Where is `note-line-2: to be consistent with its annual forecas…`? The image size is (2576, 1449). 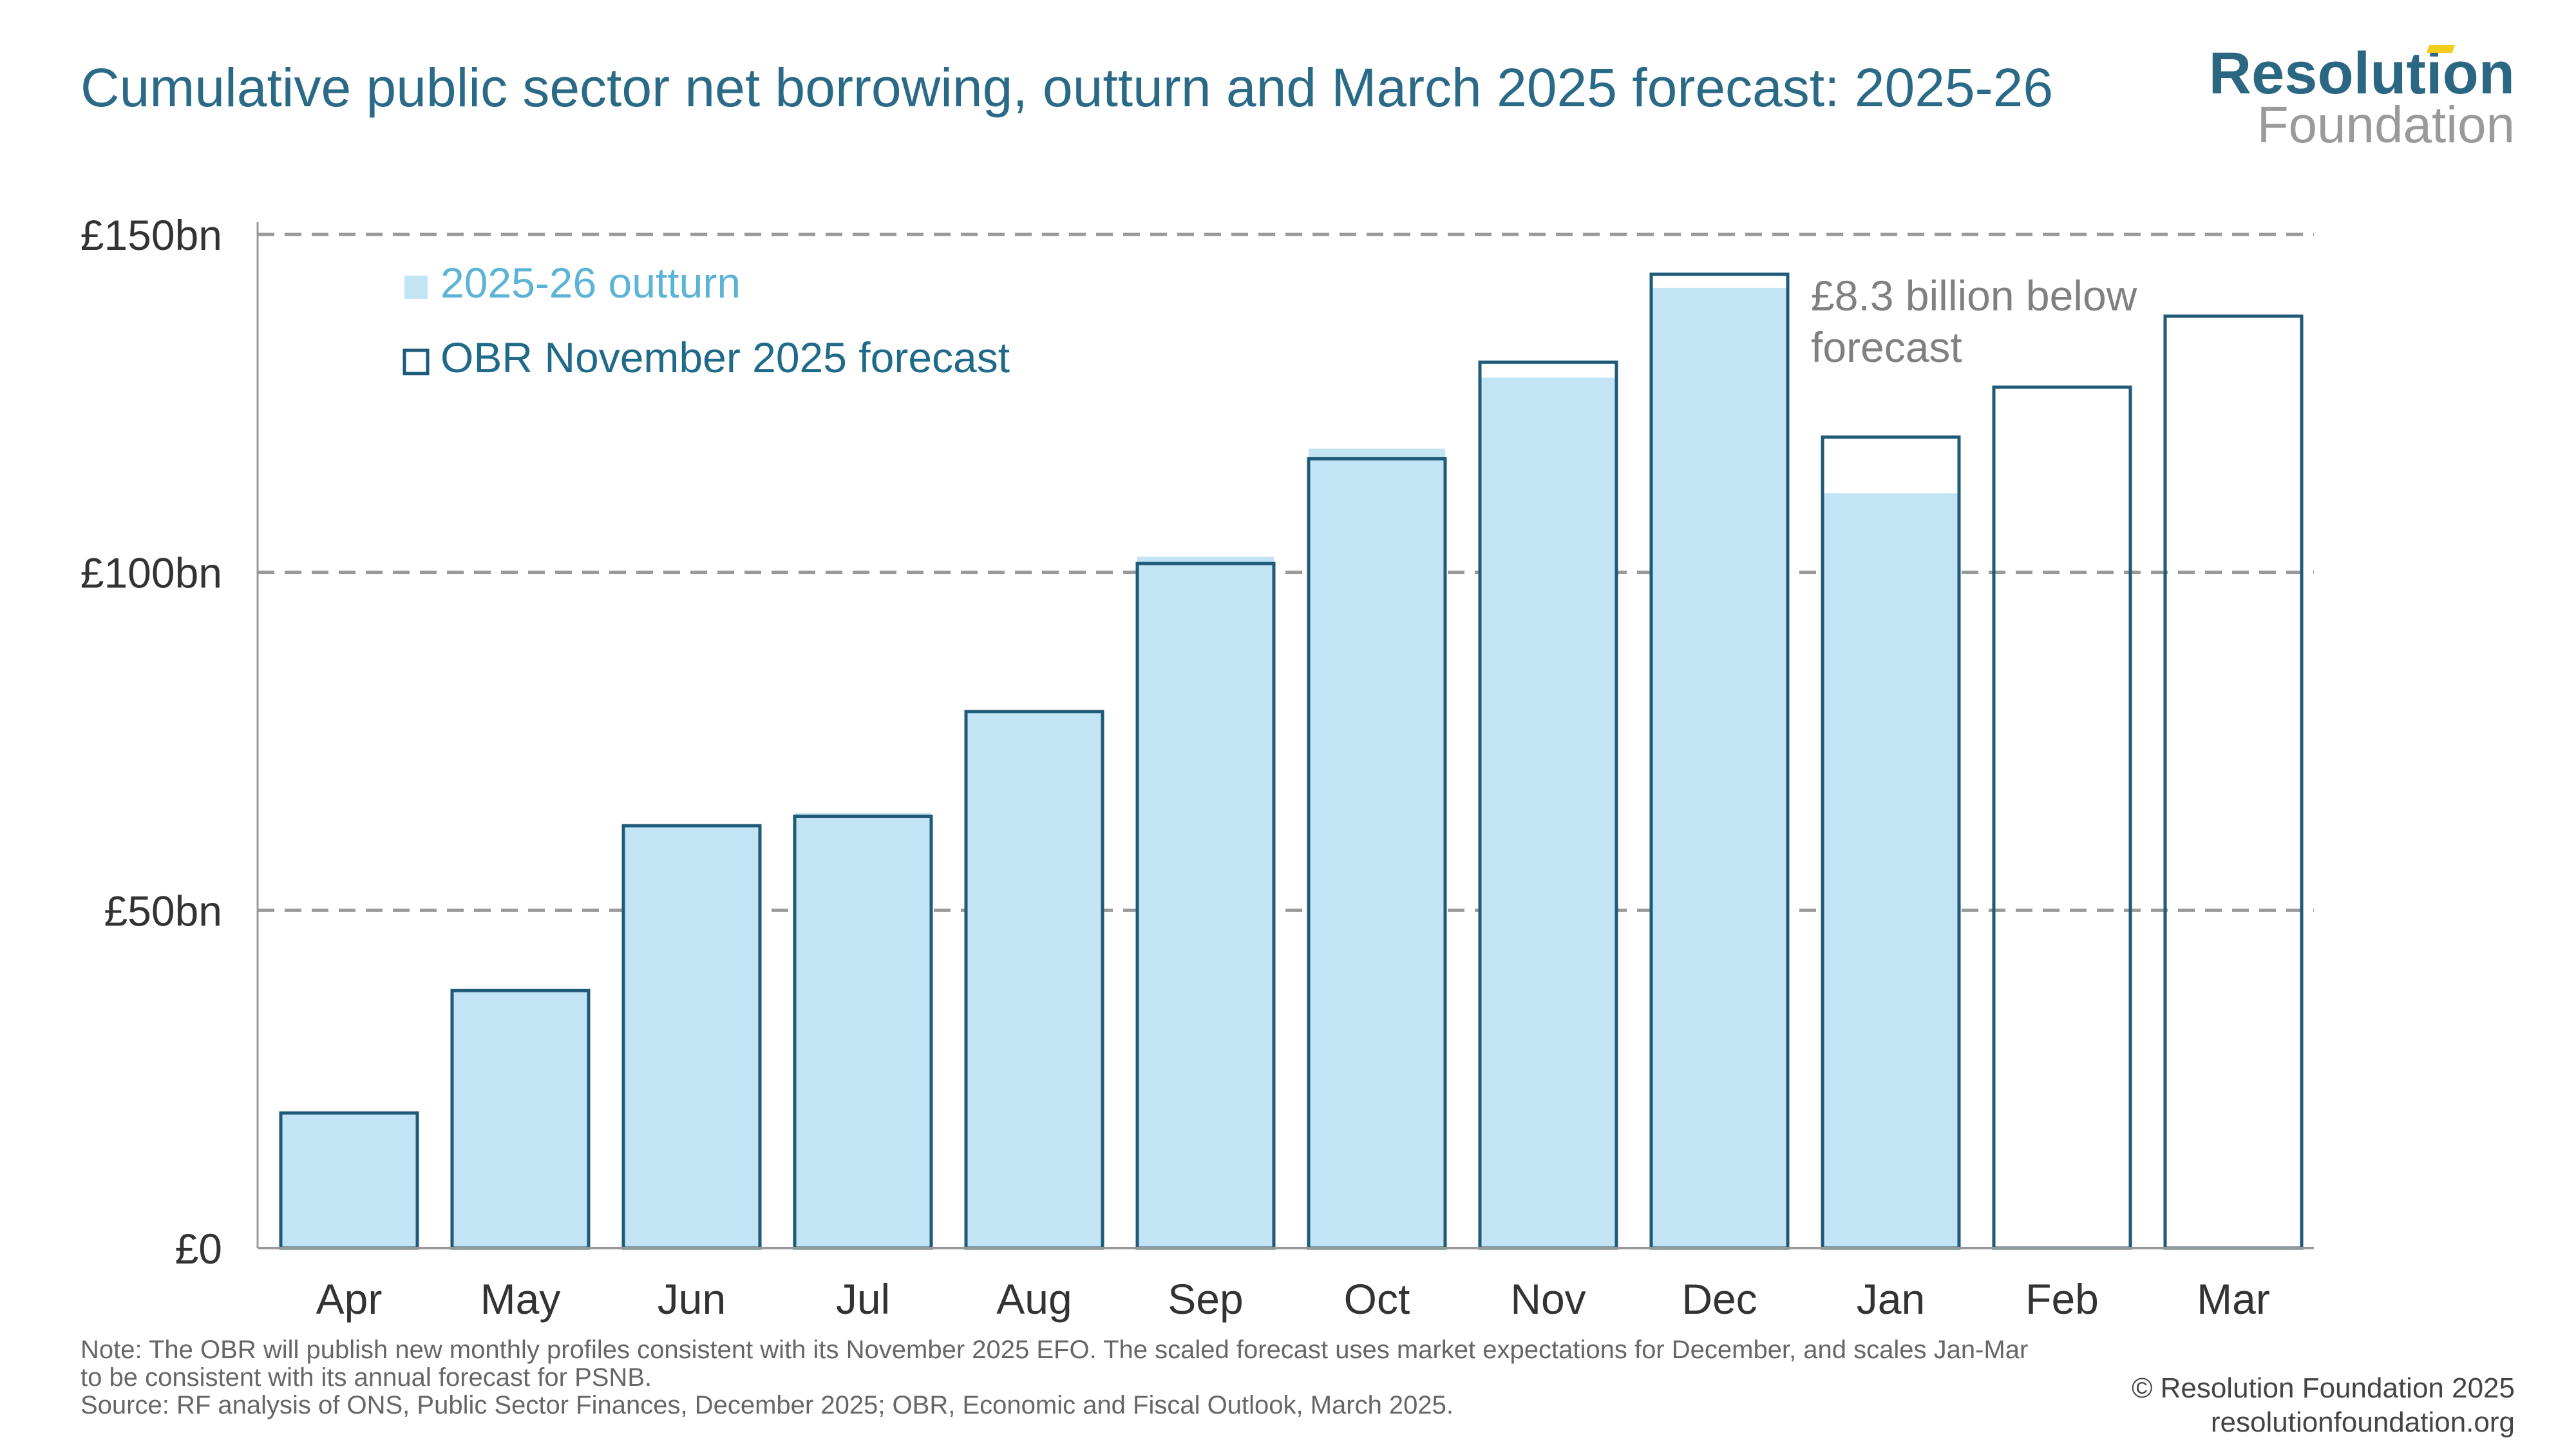 note-line-2: to be consistent with its annual forecas… is located at coordinates (366, 1378).